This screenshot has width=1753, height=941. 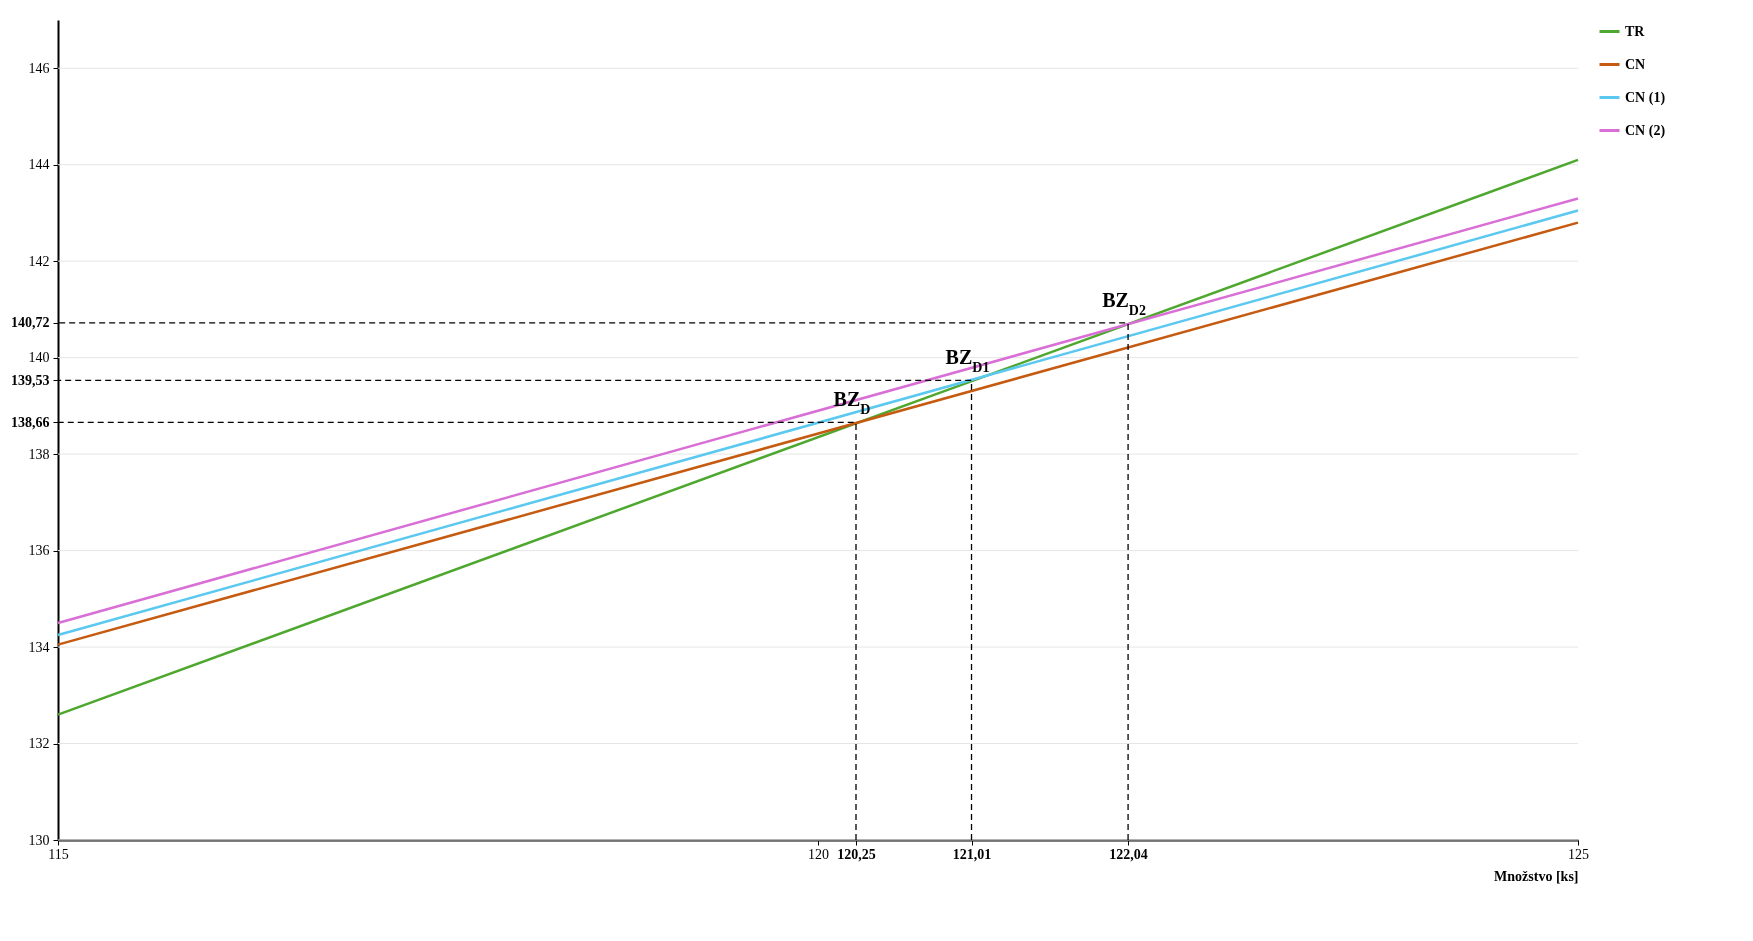 I want to click on annotation: BZ$_{D2}$, so click(x=1124, y=303).